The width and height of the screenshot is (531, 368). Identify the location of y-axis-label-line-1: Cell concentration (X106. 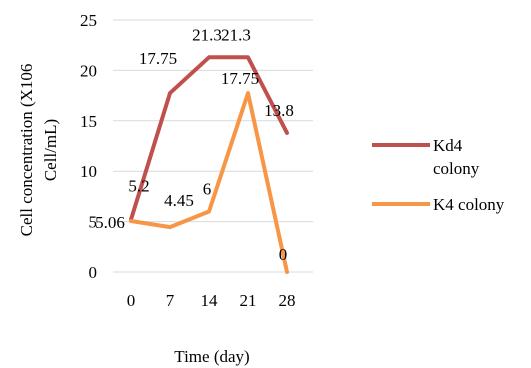
(26, 150).